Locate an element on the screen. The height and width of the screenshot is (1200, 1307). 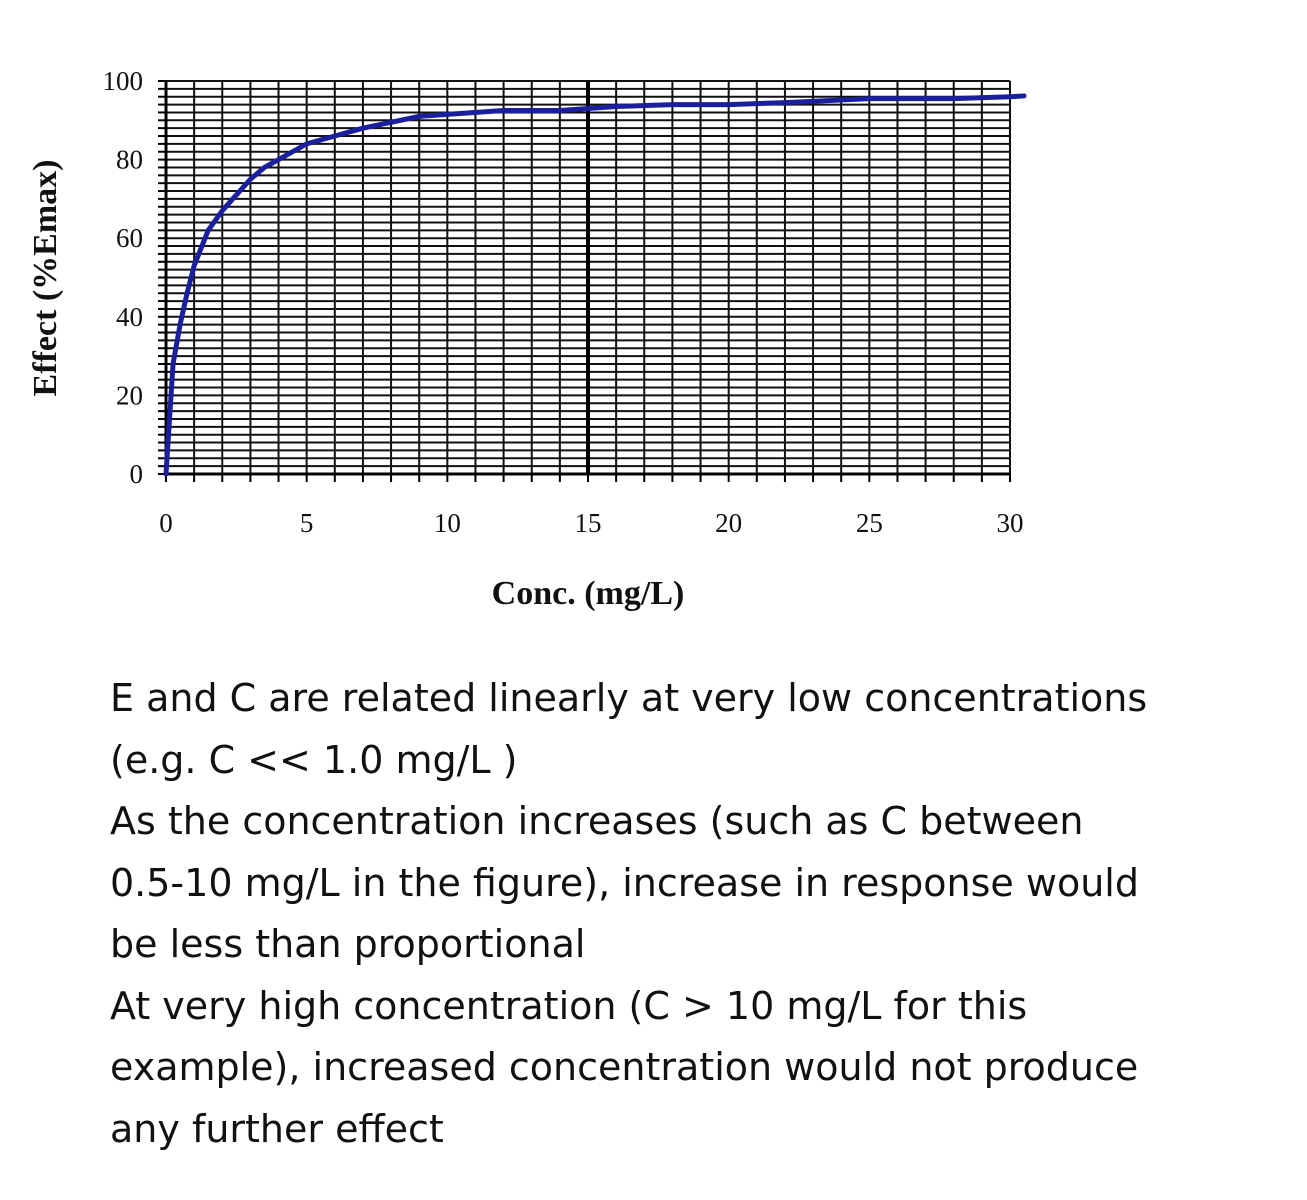
x-tick-label: 10 is located at coordinates (447, 523).